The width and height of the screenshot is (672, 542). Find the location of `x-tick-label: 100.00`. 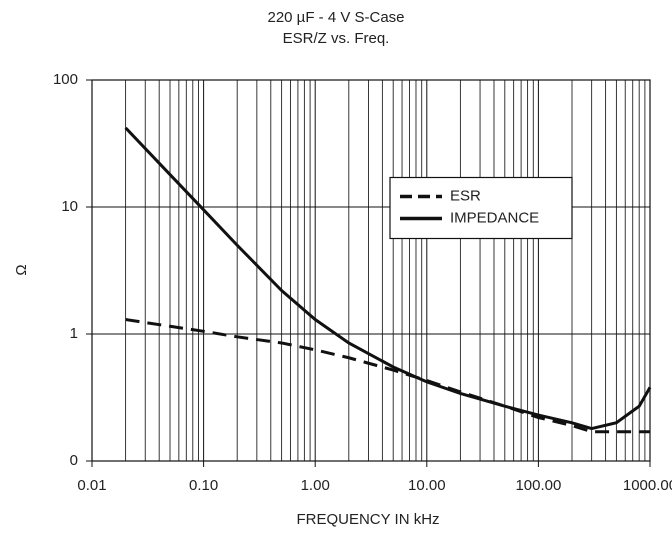

x-tick-label: 100.00 is located at coordinates (538, 485).